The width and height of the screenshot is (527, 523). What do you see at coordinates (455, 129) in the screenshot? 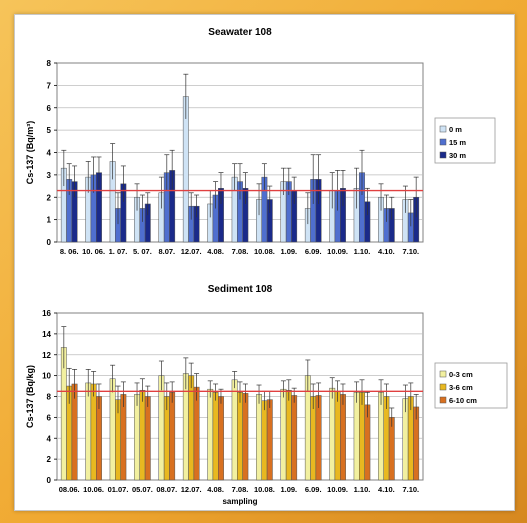
I see `legend-label: 0 m` at bounding box center [455, 129].